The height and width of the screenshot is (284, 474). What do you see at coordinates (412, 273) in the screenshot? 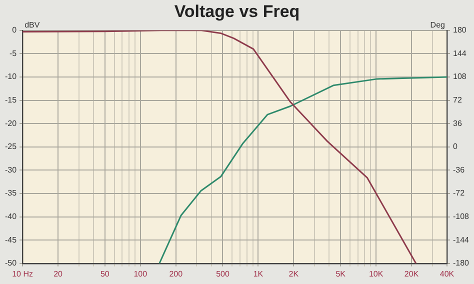
I see `x-tick-label: 20K` at bounding box center [412, 273].